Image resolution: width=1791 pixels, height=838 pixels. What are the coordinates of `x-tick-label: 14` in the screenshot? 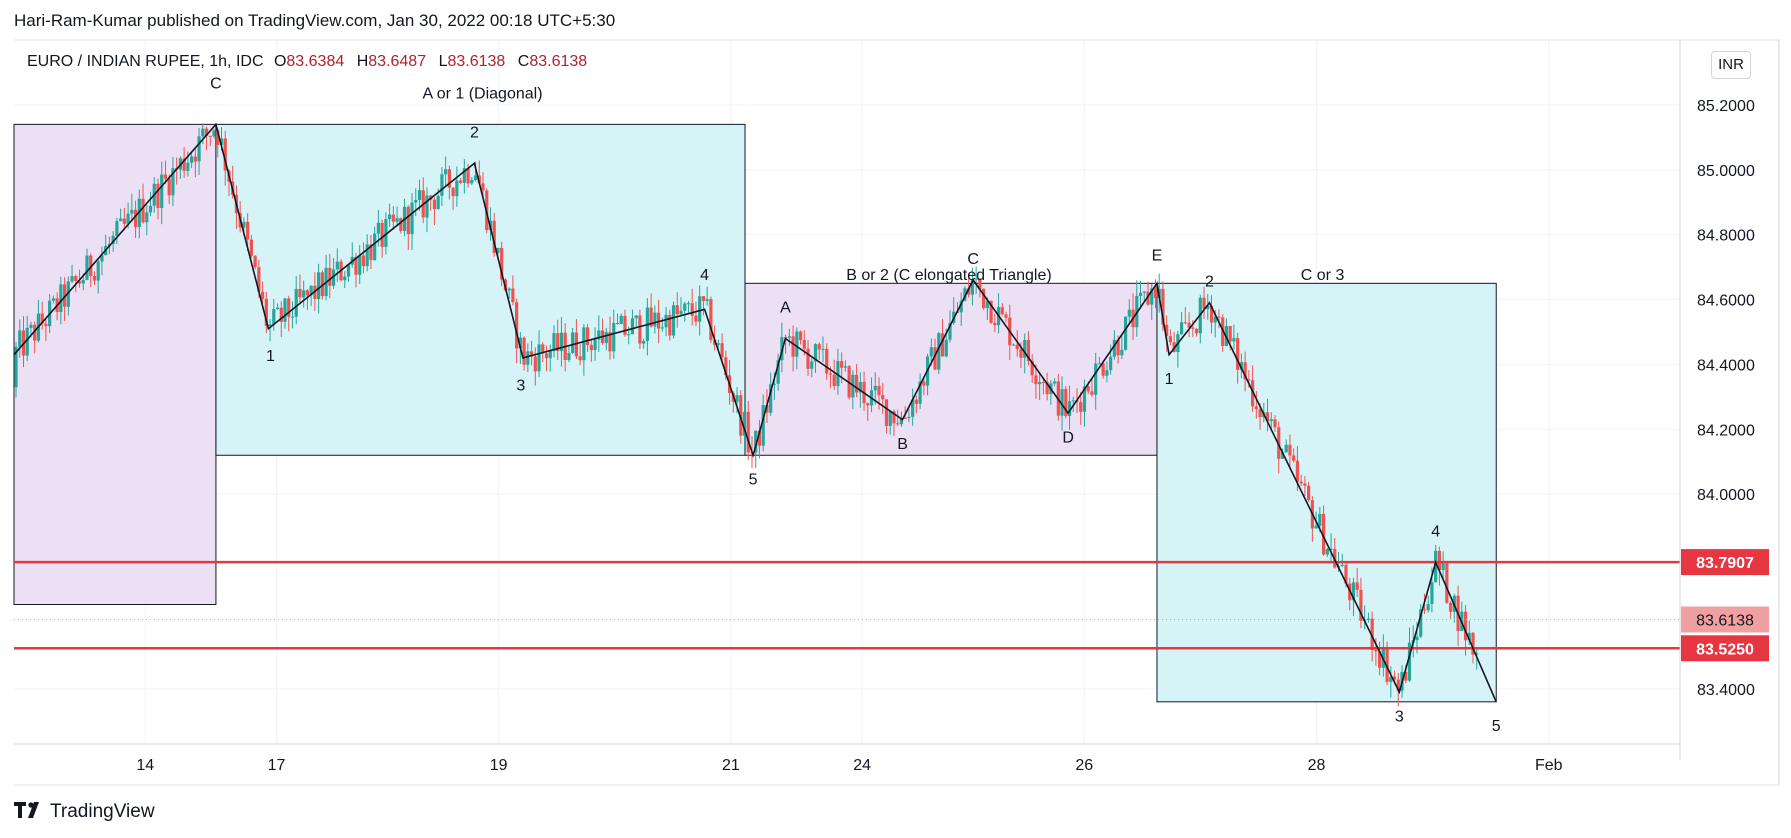 It's located at (145, 765).